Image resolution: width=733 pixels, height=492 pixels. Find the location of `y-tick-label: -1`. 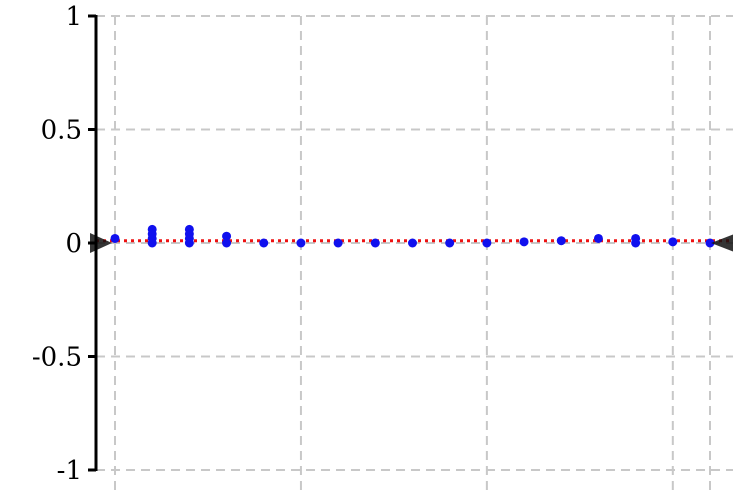

y-tick-label: -1 is located at coordinates (69, 471).